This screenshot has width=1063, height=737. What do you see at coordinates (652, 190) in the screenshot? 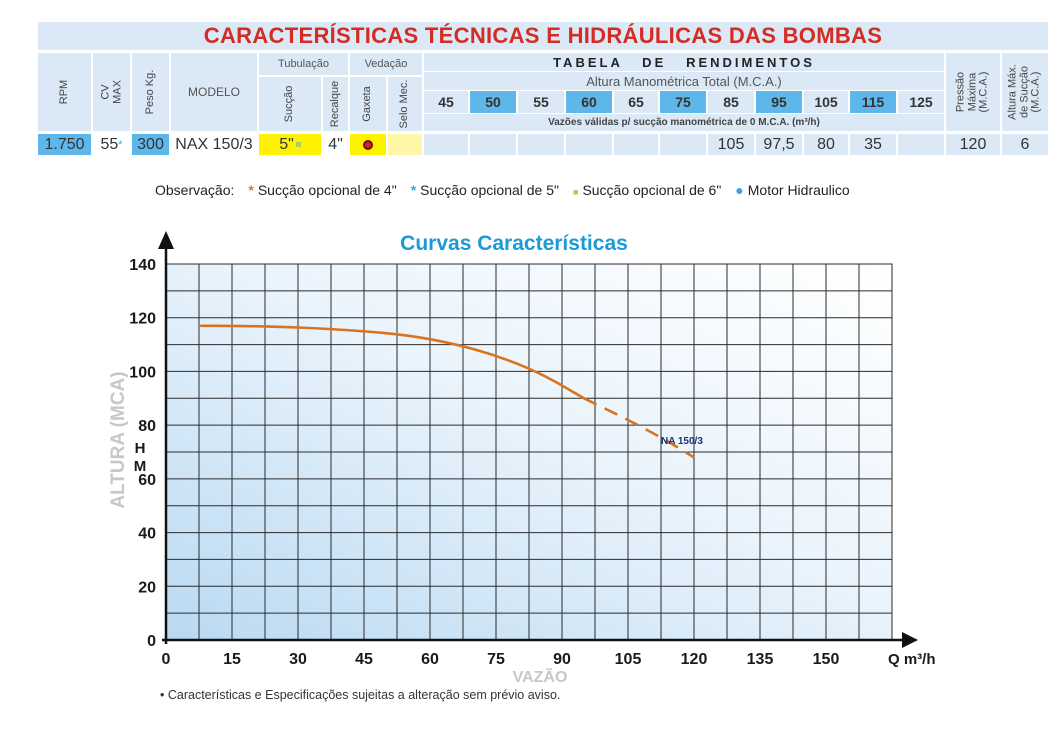
I see `observation-text: Sucção opcional de 6"` at bounding box center [652, 190].